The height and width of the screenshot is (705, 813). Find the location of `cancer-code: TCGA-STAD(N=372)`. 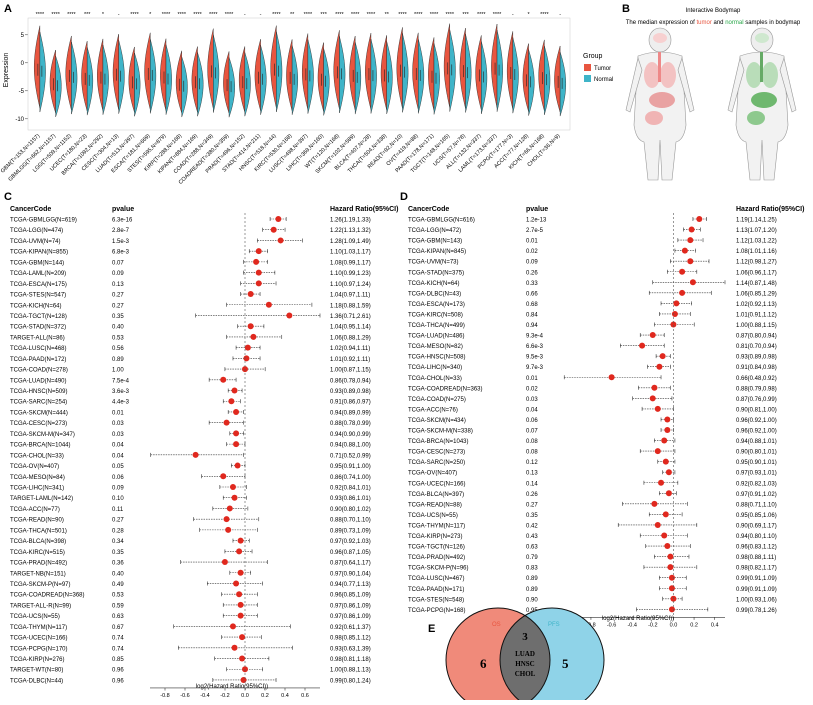

cancer-code: TCGA-STAD(N=372) is located at coordinates (38, 328).